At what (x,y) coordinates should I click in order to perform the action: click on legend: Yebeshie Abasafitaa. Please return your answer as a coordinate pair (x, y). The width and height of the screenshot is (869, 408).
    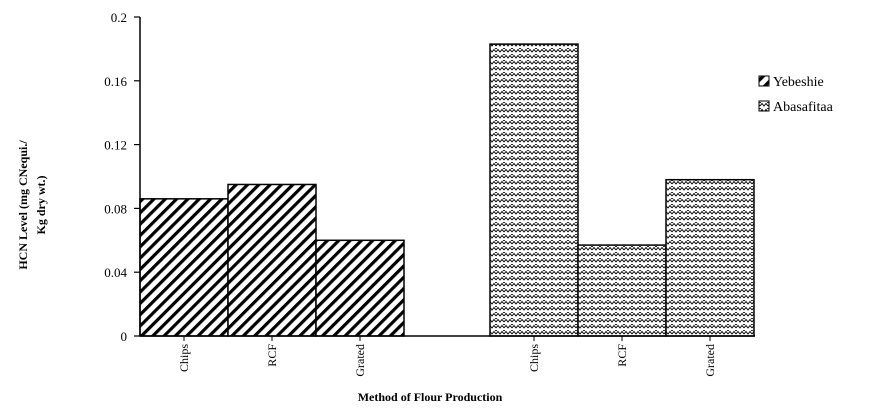
    Looking at the image, I should click on (796, 95).